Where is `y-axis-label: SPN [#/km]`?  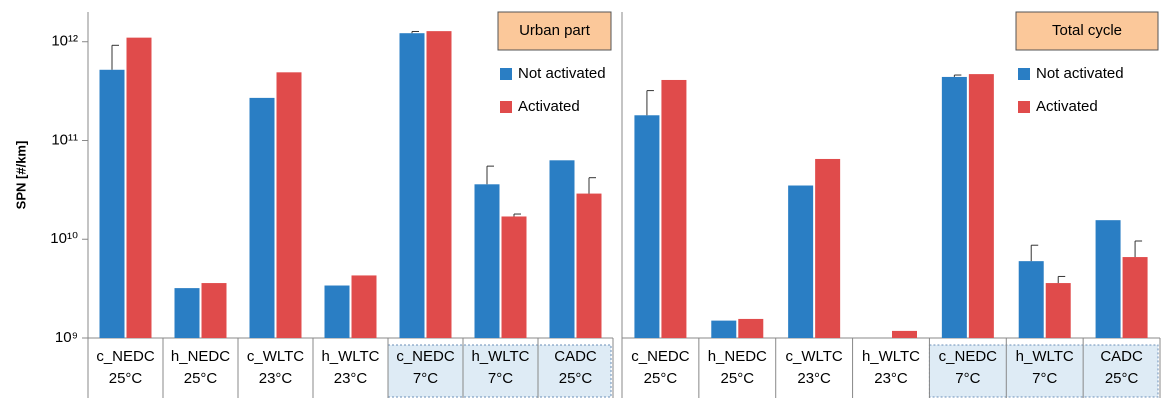 y-axis-label: SPN [#/km] is located at coordinates (20, 175).